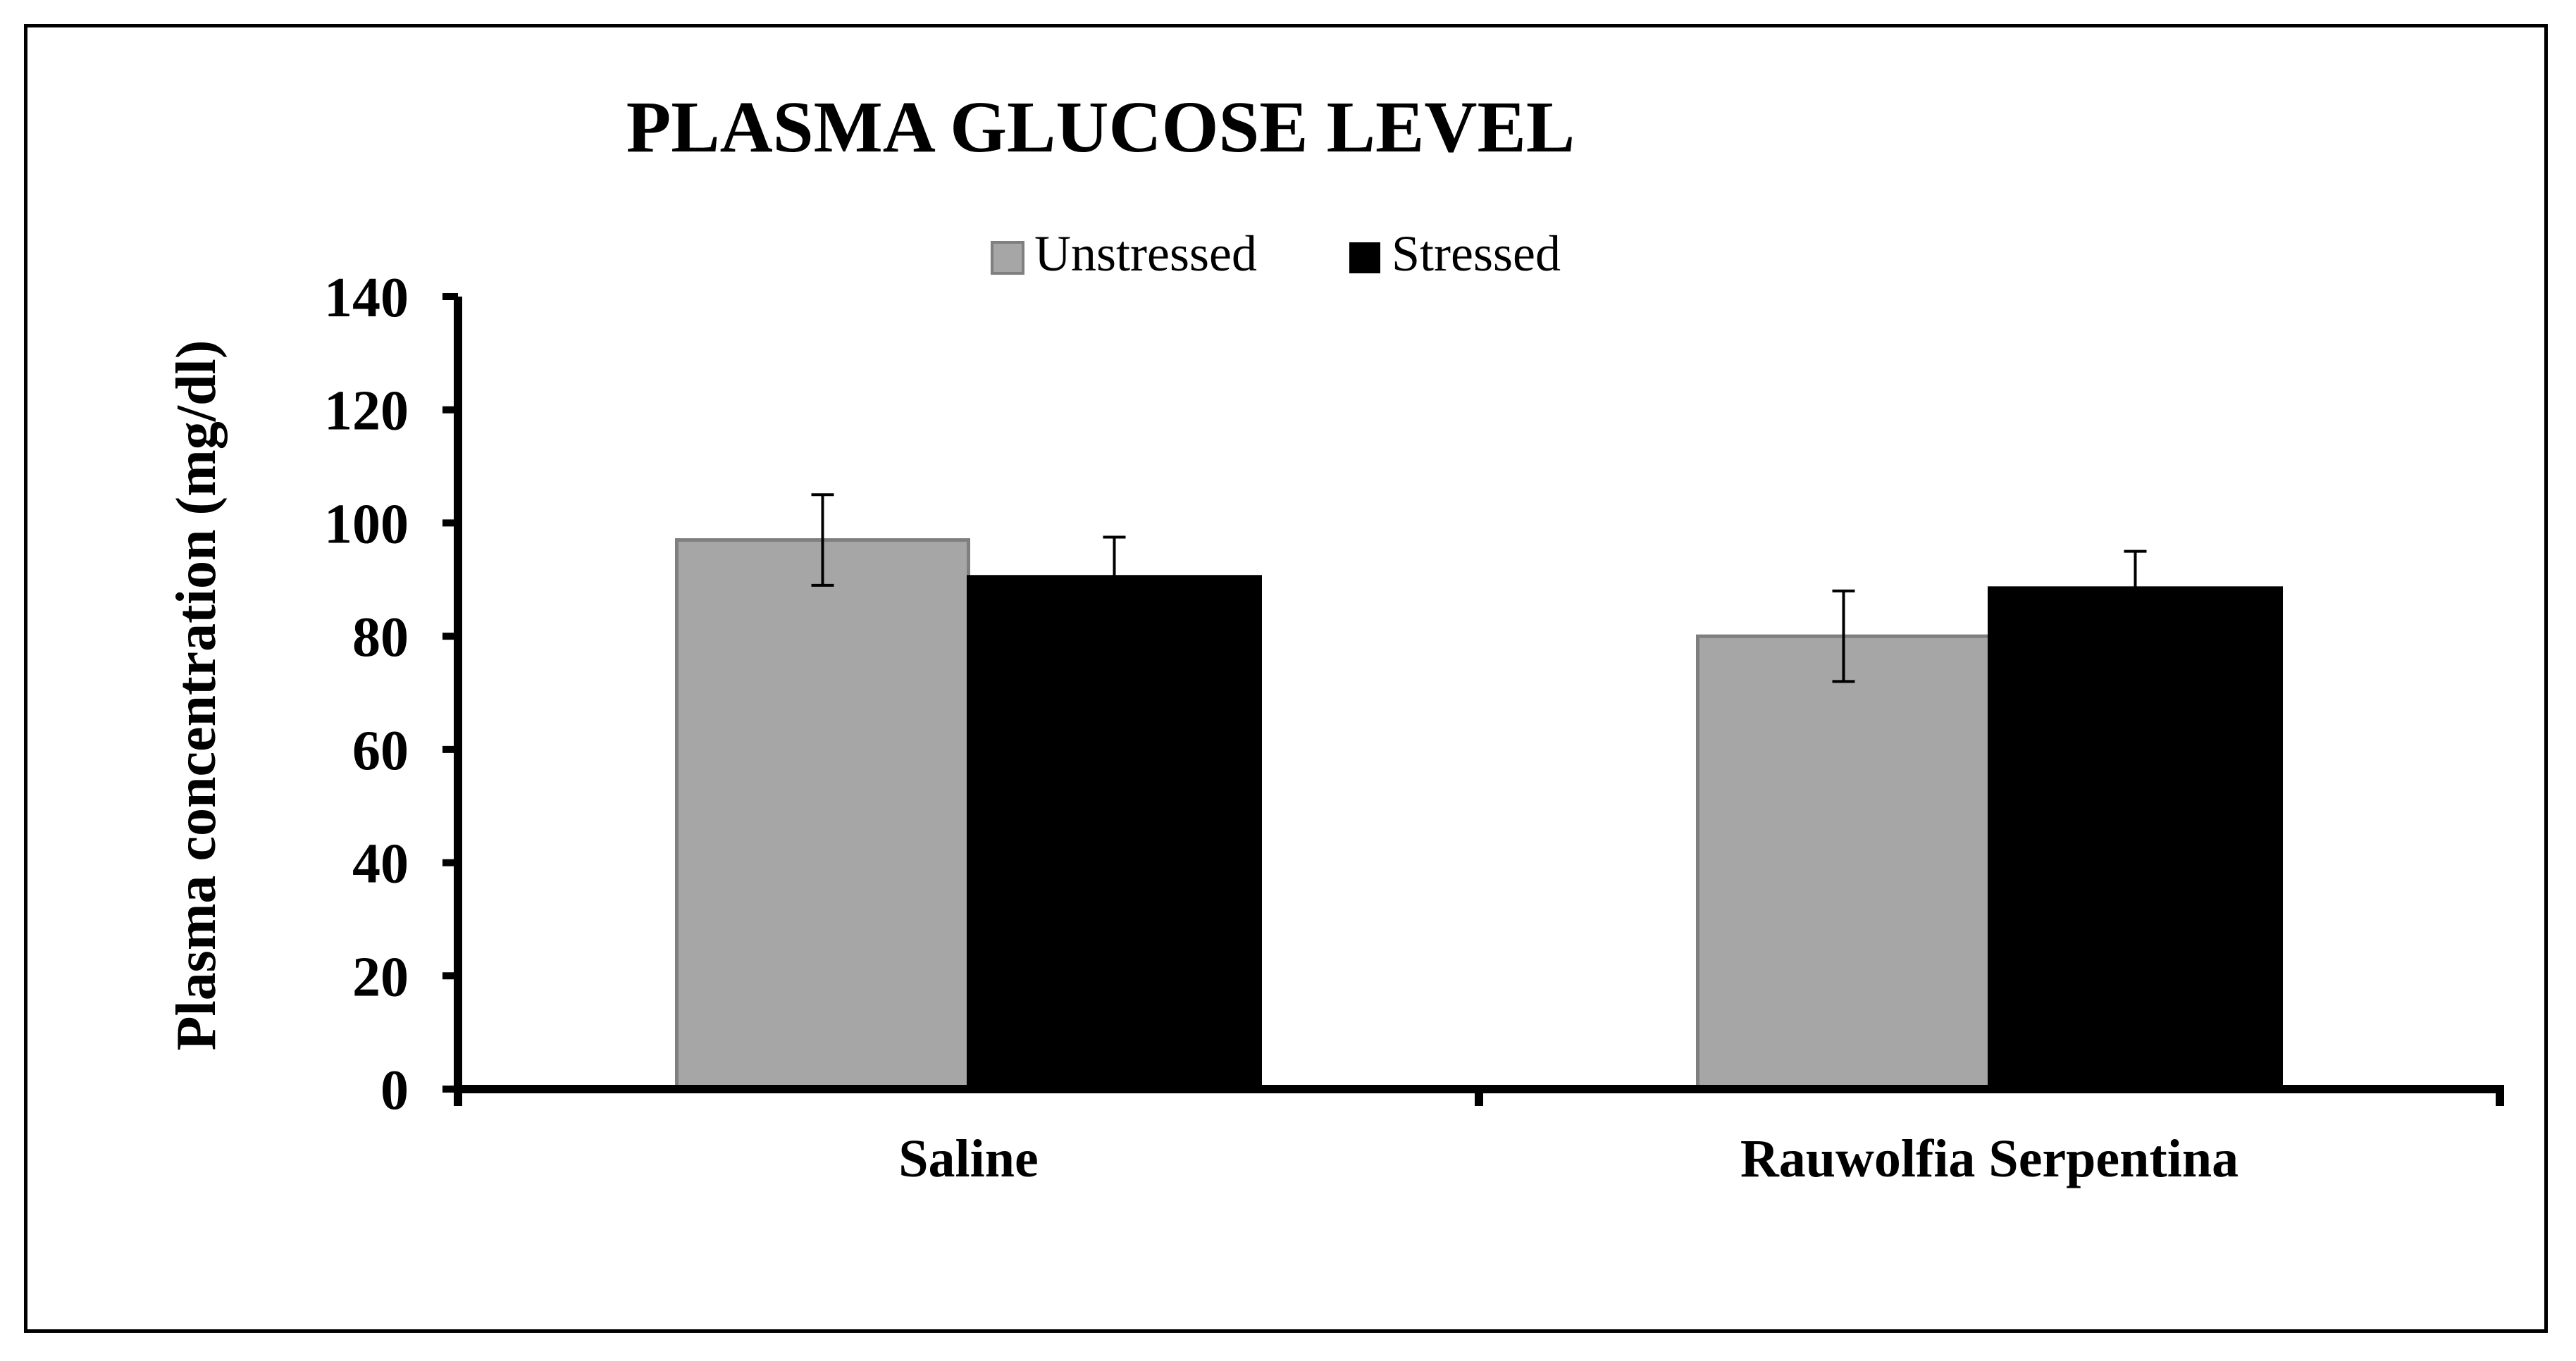 Image resolution: width=2576 pixels, height=1361 pixels. I want to click on y-tick-label: 100, so click(366, 524).